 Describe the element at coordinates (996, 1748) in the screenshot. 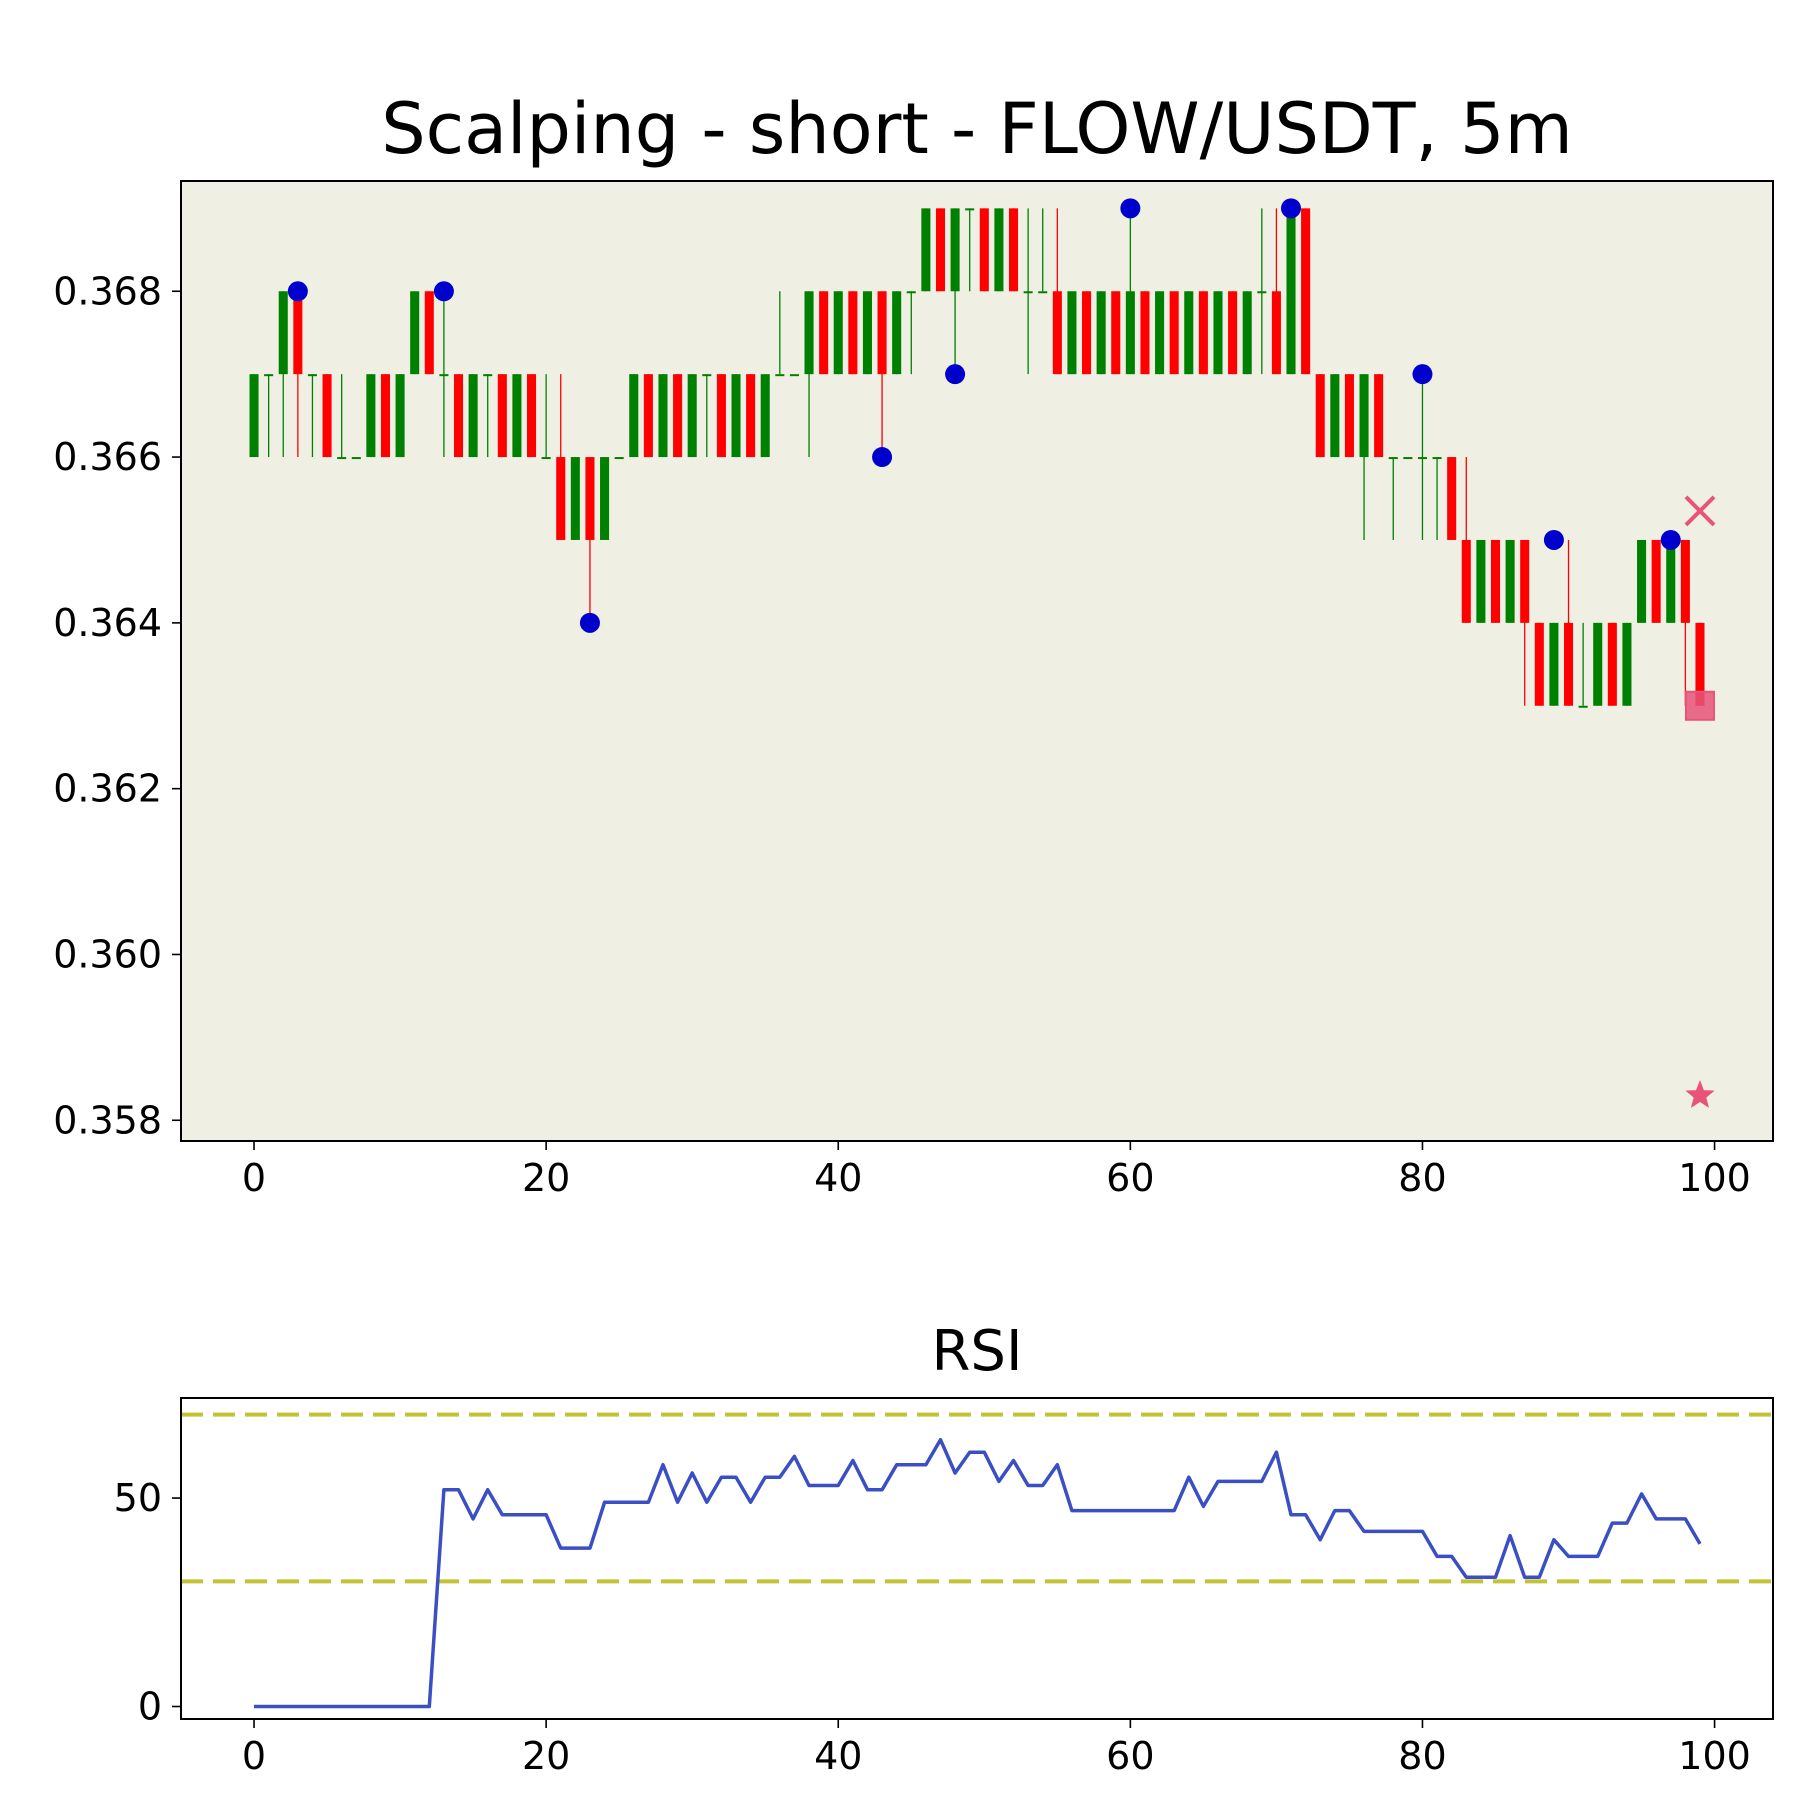

I see `rsi-x-axis: 0 20 40 60 80 100` at that location.